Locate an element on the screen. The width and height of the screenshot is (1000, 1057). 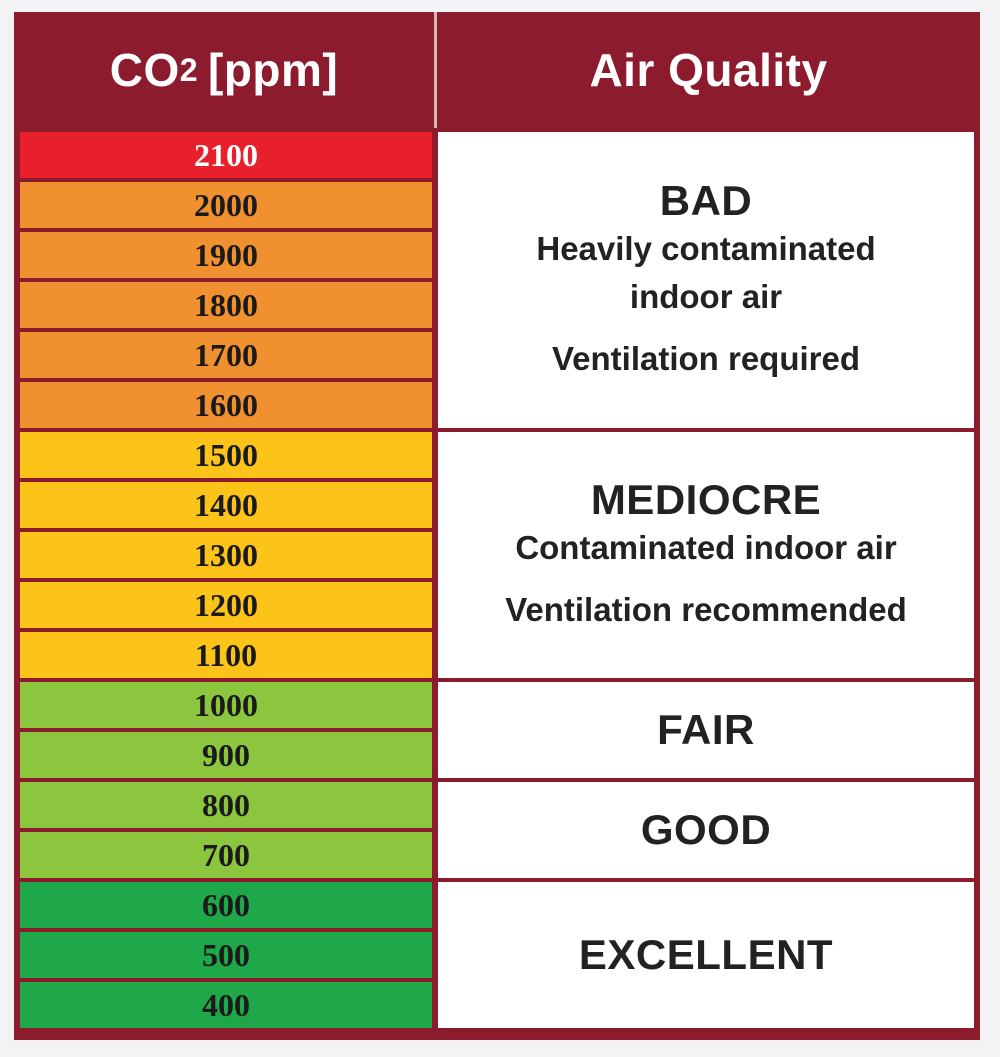
co2-ppm-header: CO 2 [ppm] is located at coordinates (224, 70).